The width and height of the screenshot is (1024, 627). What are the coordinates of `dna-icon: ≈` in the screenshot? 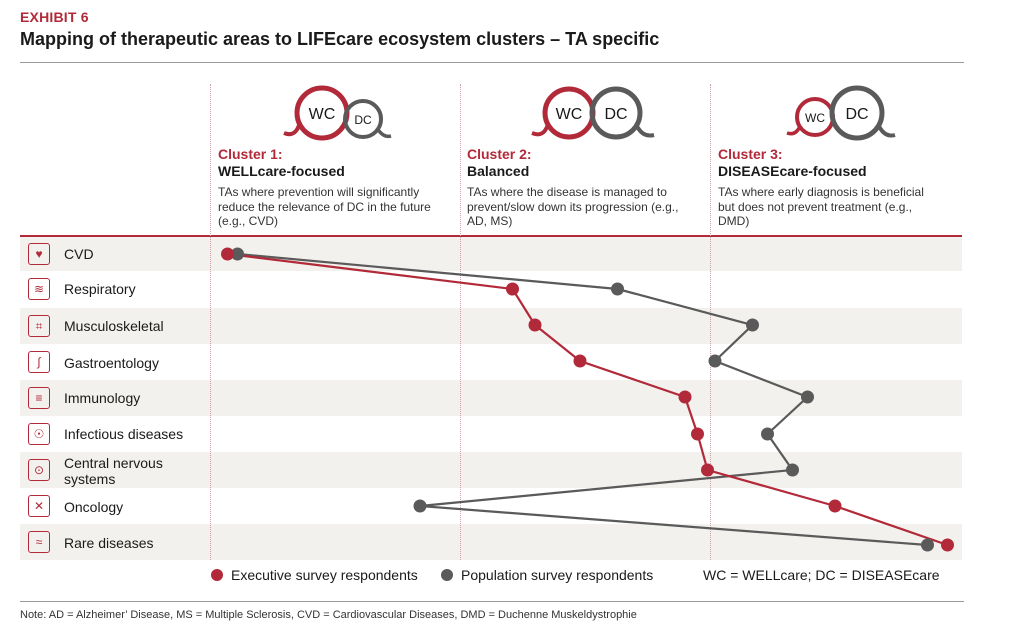 It's located at (39, 542).